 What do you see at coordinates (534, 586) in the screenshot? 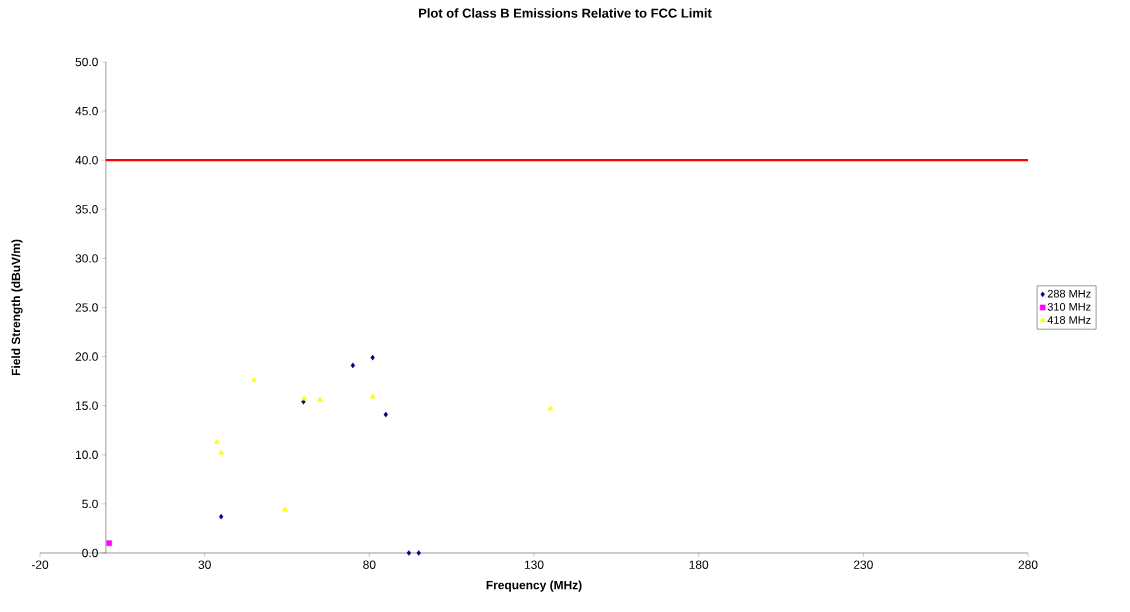
I see `x-axis-title: Frequency (MHz)` at bounding box center [534, 586].